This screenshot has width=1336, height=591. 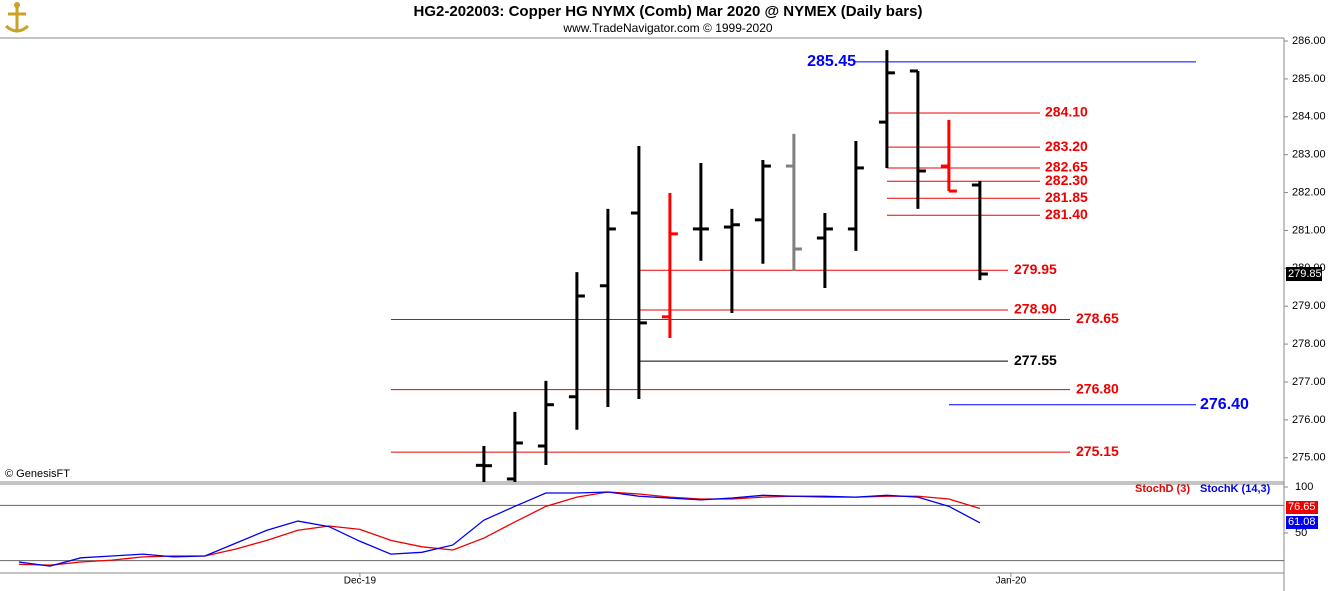 I want to click on x-tick-label: Dec-19, so click(x=360, y=581).